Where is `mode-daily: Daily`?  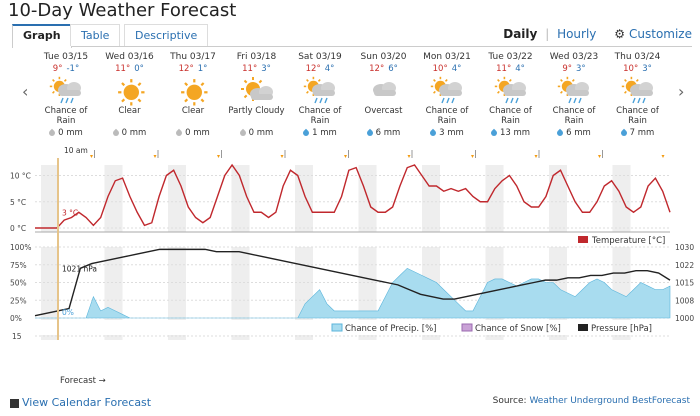
mode-daily: Daily is located at coordinates (520, 34).